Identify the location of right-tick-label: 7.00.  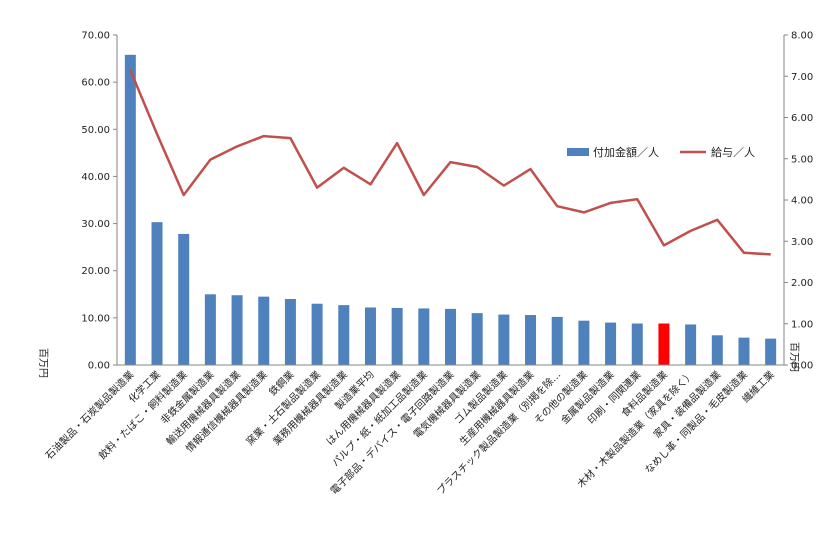
(802, 77).